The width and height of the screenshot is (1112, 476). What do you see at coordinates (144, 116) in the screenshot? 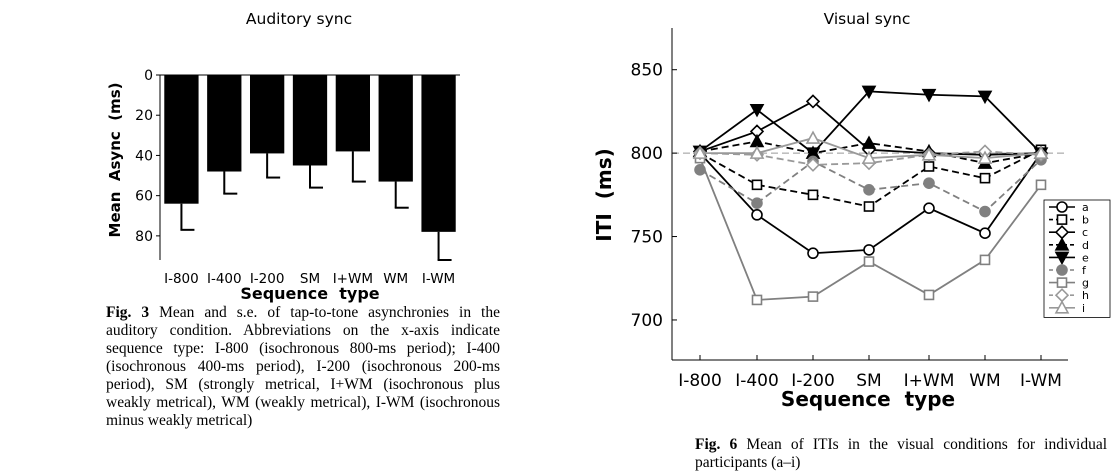
I see `chart1-y-tick-label: 20` at bounding box center [144, 116].